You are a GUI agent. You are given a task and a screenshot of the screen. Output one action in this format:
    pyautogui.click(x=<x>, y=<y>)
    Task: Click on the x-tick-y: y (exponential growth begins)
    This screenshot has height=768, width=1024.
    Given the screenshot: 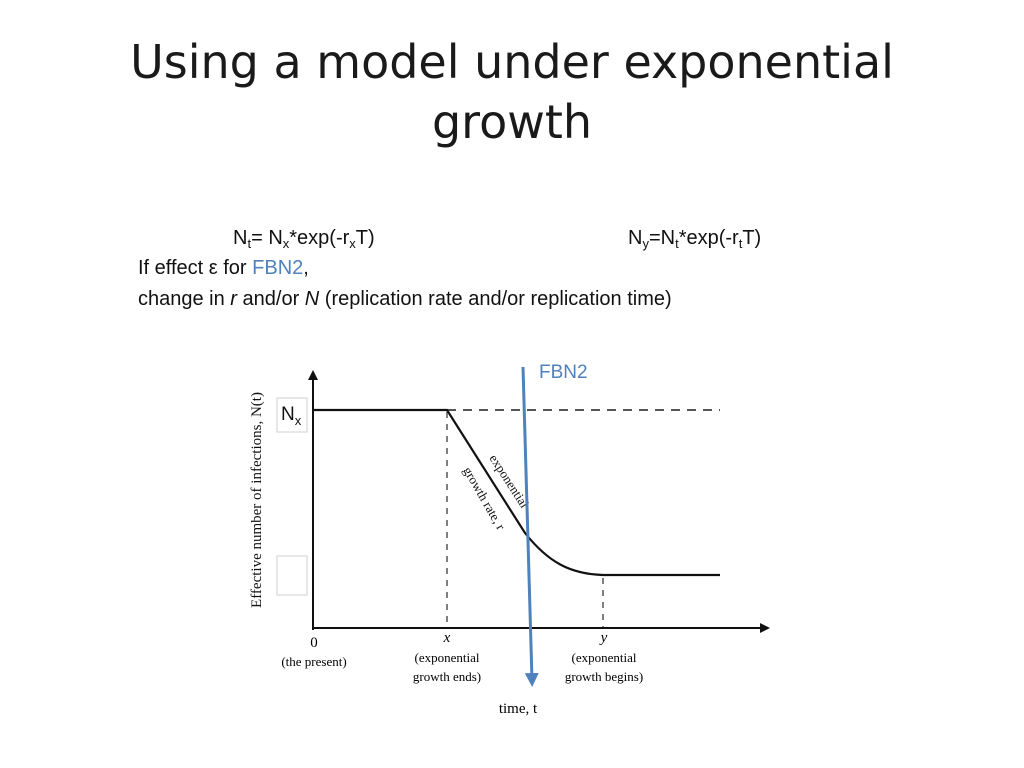 What is the action you would take?
    pyautogui.click(x=604, y=657)
    